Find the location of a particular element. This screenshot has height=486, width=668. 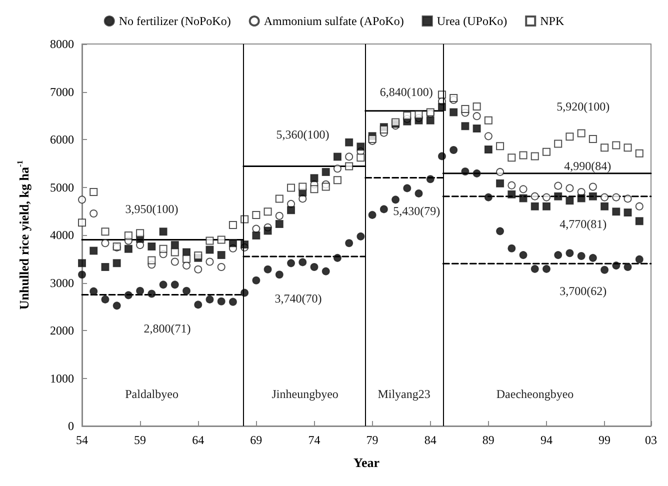

x-tick-label: 59 is located at coordinates (140, 440).